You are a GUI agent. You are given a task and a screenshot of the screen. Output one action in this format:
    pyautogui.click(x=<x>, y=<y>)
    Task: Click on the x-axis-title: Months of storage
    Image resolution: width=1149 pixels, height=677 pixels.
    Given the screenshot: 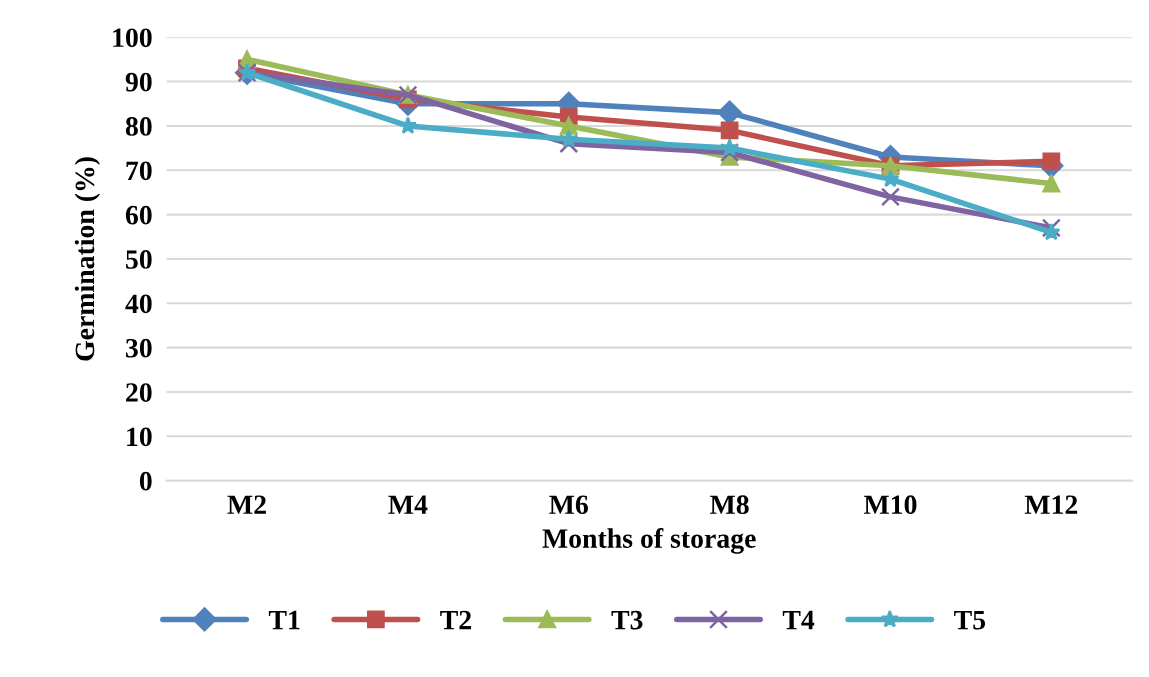 What is the action you would take?
    pyautogui.click(x=649, y=541)
    